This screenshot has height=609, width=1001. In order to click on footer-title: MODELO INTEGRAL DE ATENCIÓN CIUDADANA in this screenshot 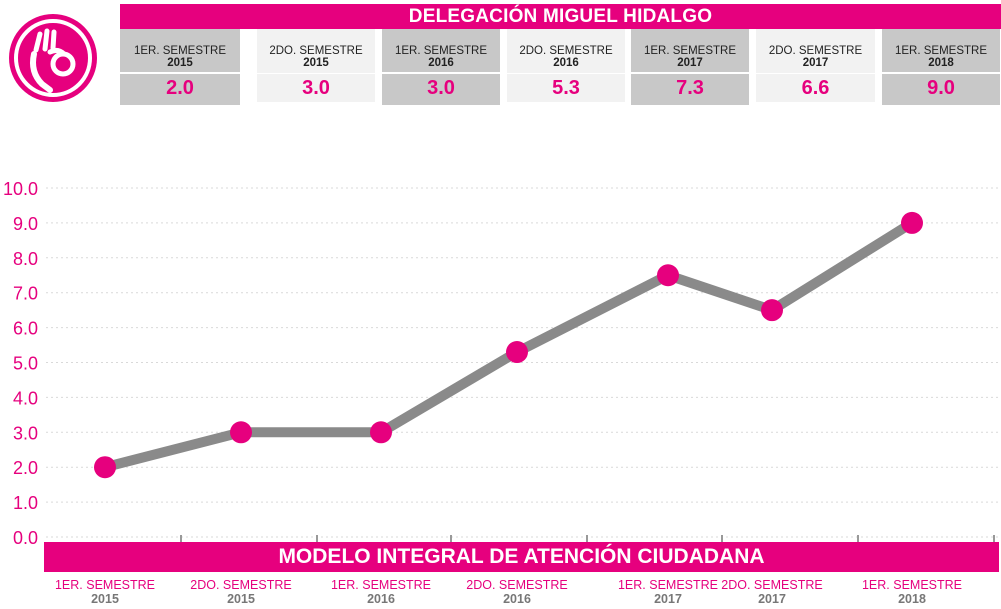, I will do `click(521, 557)`.